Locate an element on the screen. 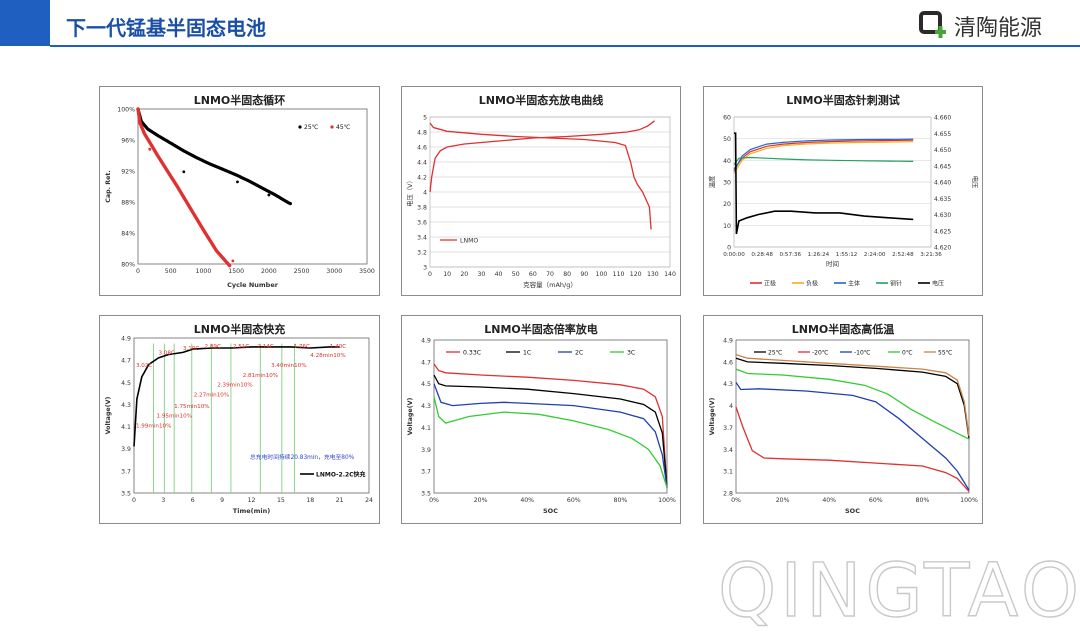  y-tick-label: 84% is located at coordinates (128, 234).